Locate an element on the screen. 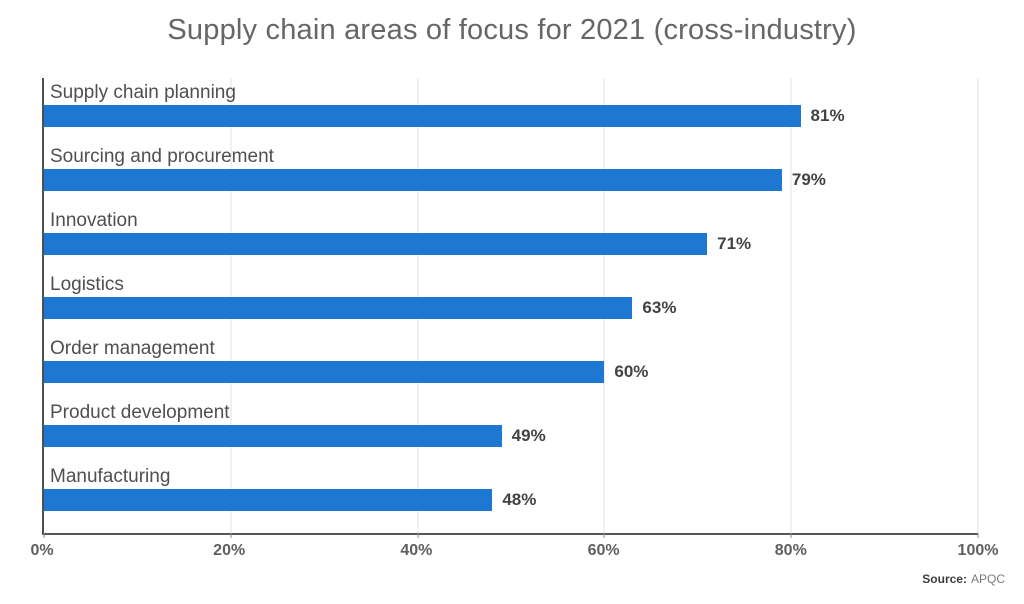 The width and height of the screenshot is (1024, 604). x-tick-label: 100% is located at coordinates (978, 550).